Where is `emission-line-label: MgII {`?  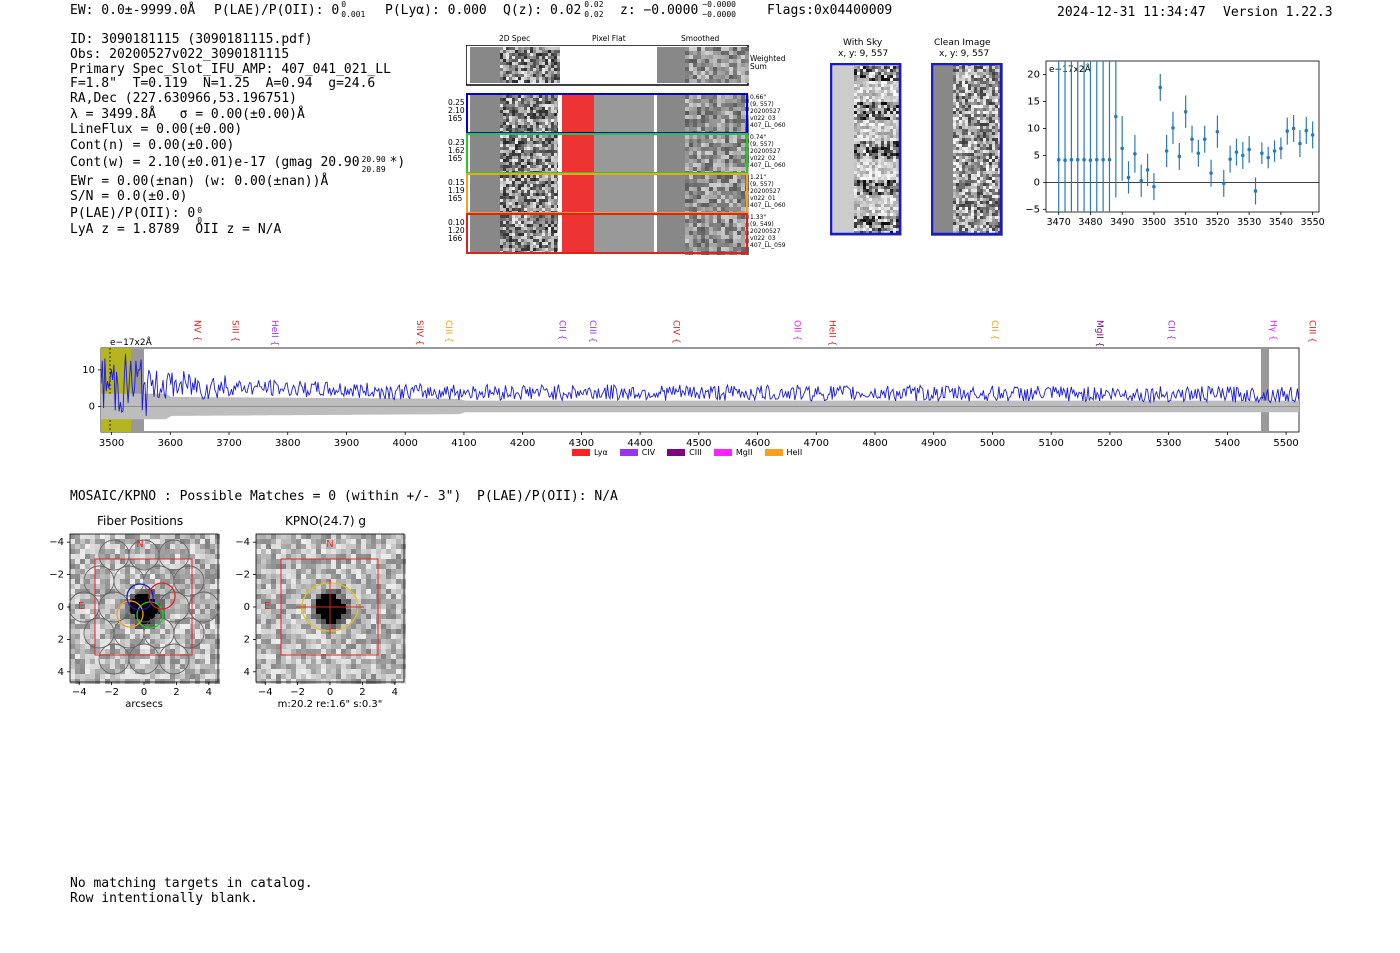 emission-line-label: MgII { is located at coordinates (1098, 334).